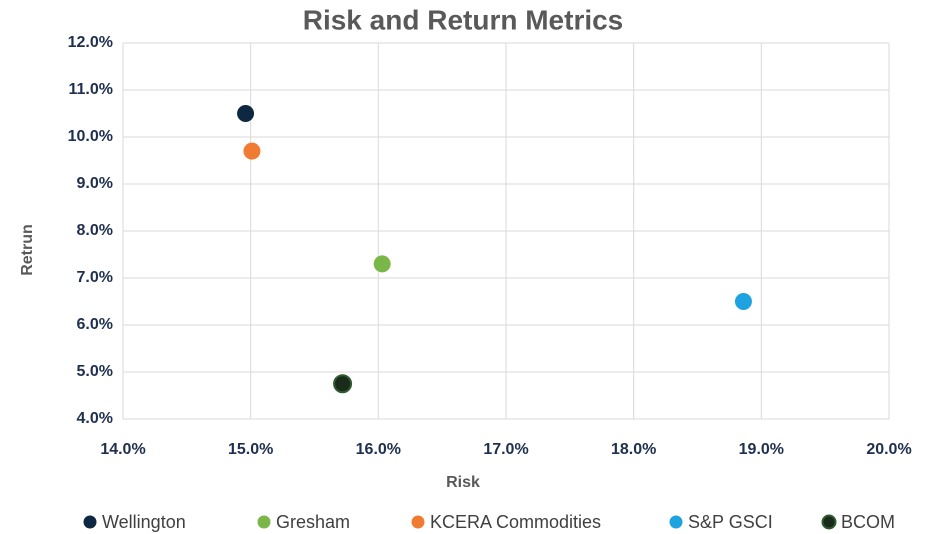 Image resolution: width=925 pixels, height=534 pixels. What do you see at coordinates (515, 522) in the screenshot?
I see `legend-label: KCERA Commodities` at bounding box center [515, 522].